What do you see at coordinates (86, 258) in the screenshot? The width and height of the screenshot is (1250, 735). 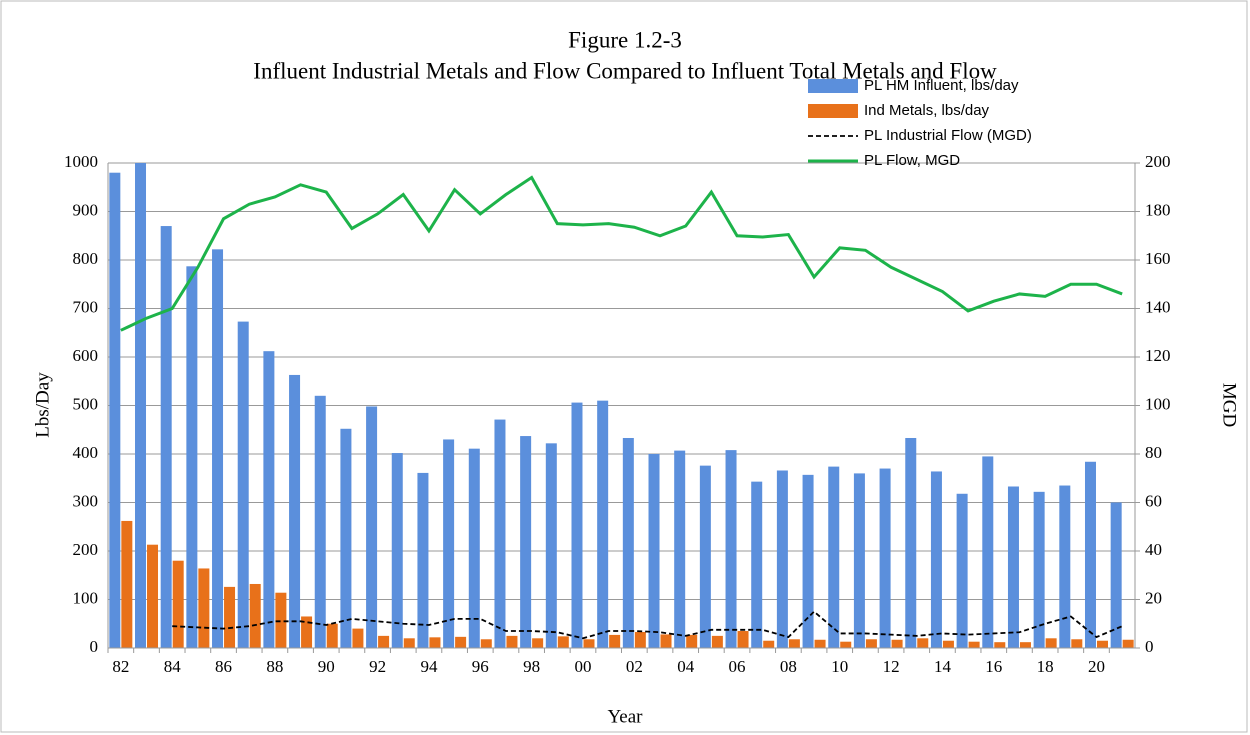 I see `y-tick-label: 800` at bounding box center [86, 258].